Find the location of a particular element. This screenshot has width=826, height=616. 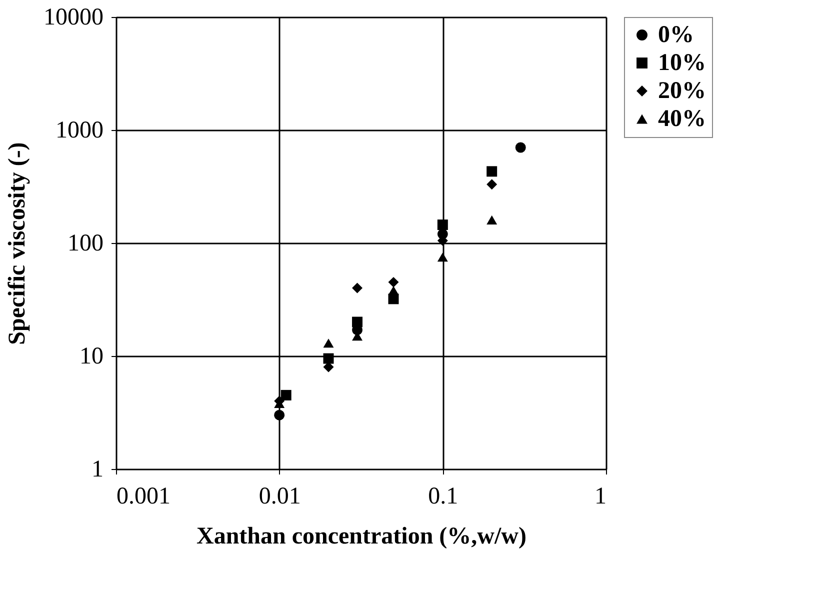

x-axis-title: Xanthan concentration (%,w/w) is located at coordinates (361, 537).